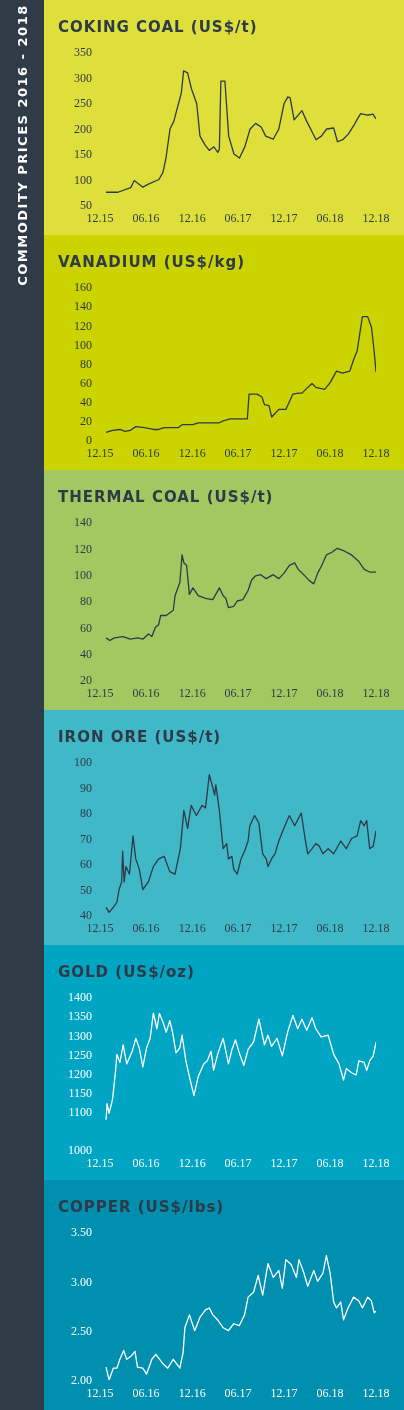 This screenshot has width=404, height=1410. What do you see at coordinates (81, 1380) in the screenshot?
I see `y-tick-label: 2.00` at bounding box center [81, 1380].